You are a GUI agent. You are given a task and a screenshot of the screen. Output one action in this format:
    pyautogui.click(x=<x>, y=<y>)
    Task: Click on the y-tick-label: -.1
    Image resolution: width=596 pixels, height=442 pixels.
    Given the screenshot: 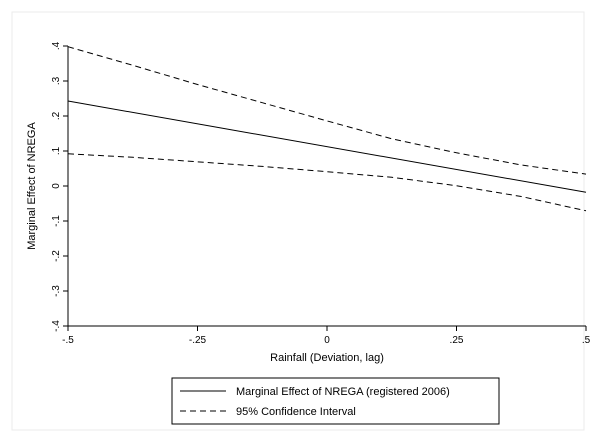 What is the action you would take?
    pyautogui.click(x=56, y=221)
    